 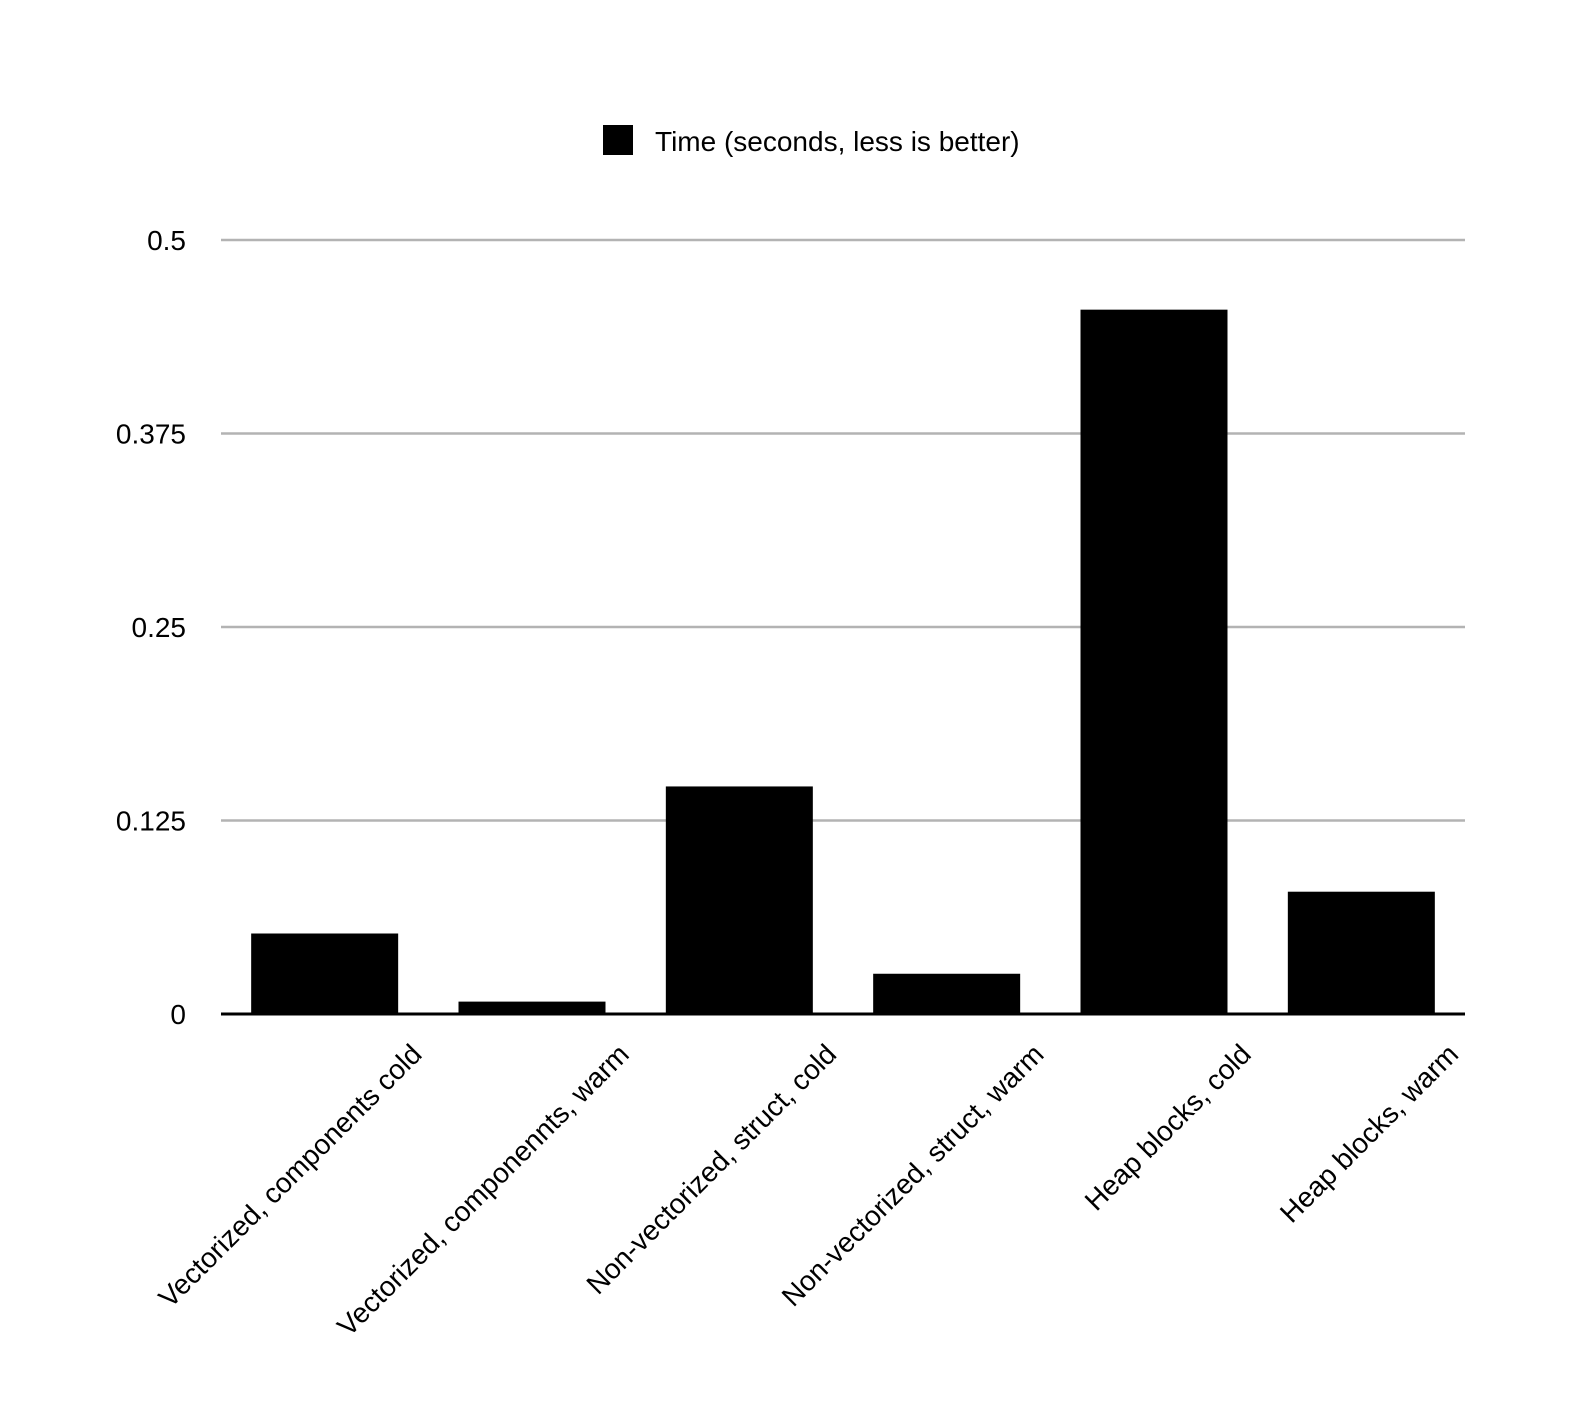 I want to click on y-tick-label: 0, so click(x=178, y=1014).